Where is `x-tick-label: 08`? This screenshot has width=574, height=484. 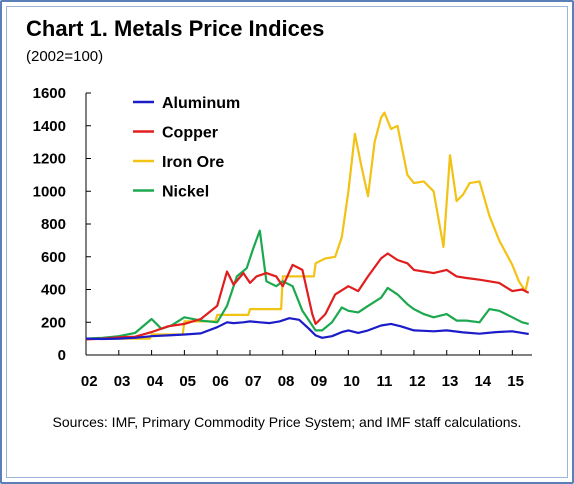 x-tick-label: 08 is located at coordinates (286, 381).